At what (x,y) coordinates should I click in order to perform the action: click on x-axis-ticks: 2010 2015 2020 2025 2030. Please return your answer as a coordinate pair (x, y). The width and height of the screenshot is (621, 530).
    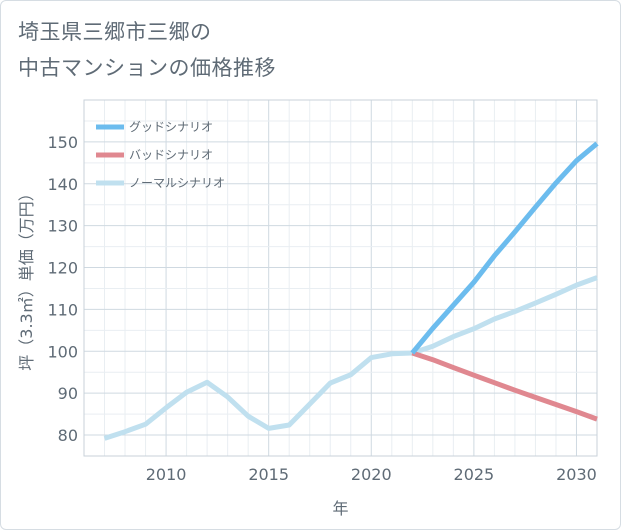
    Looking at the image, I should click on (371, 474).